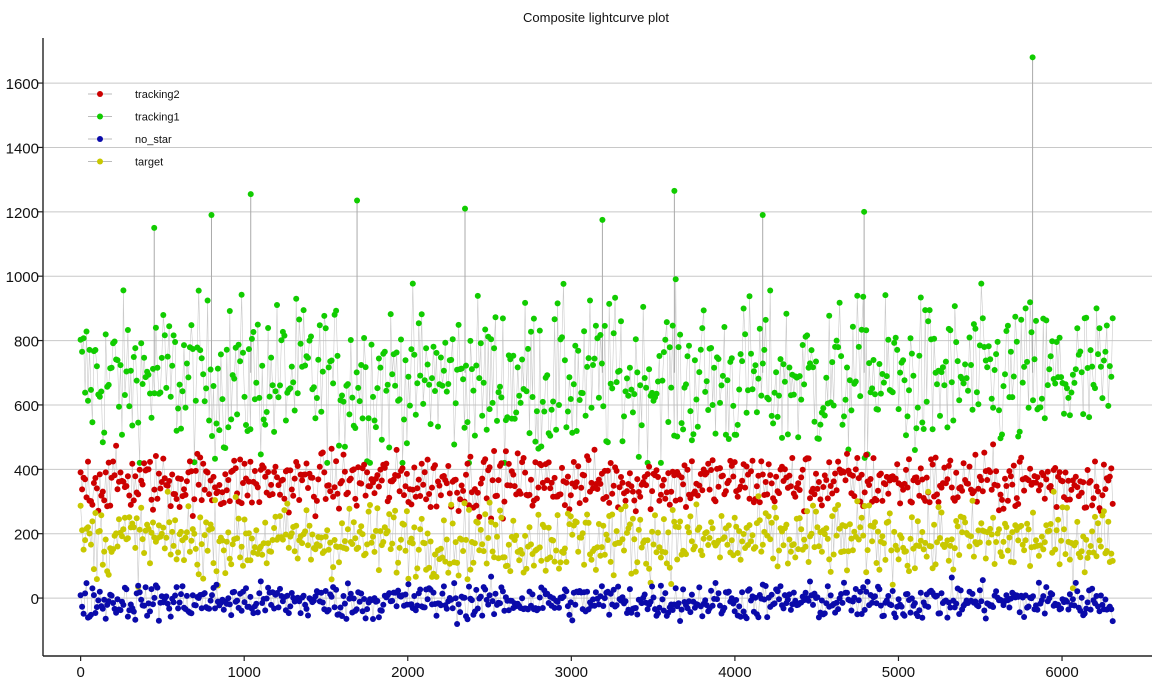 The width and height of the screenshot is (1152, 683). I want to click on x-tick-label-2000: 2000, so click(407, 672).